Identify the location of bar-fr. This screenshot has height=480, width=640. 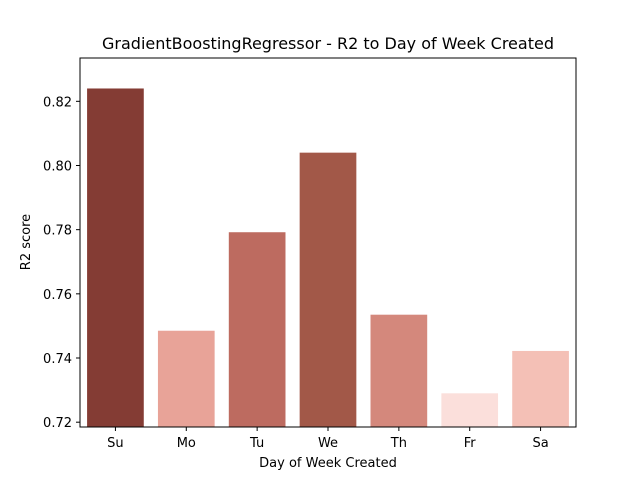
(470, 410).